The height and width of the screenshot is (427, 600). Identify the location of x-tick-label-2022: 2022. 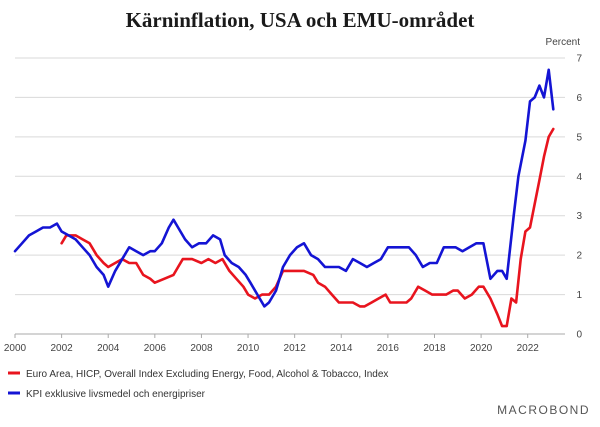
(528, 348).